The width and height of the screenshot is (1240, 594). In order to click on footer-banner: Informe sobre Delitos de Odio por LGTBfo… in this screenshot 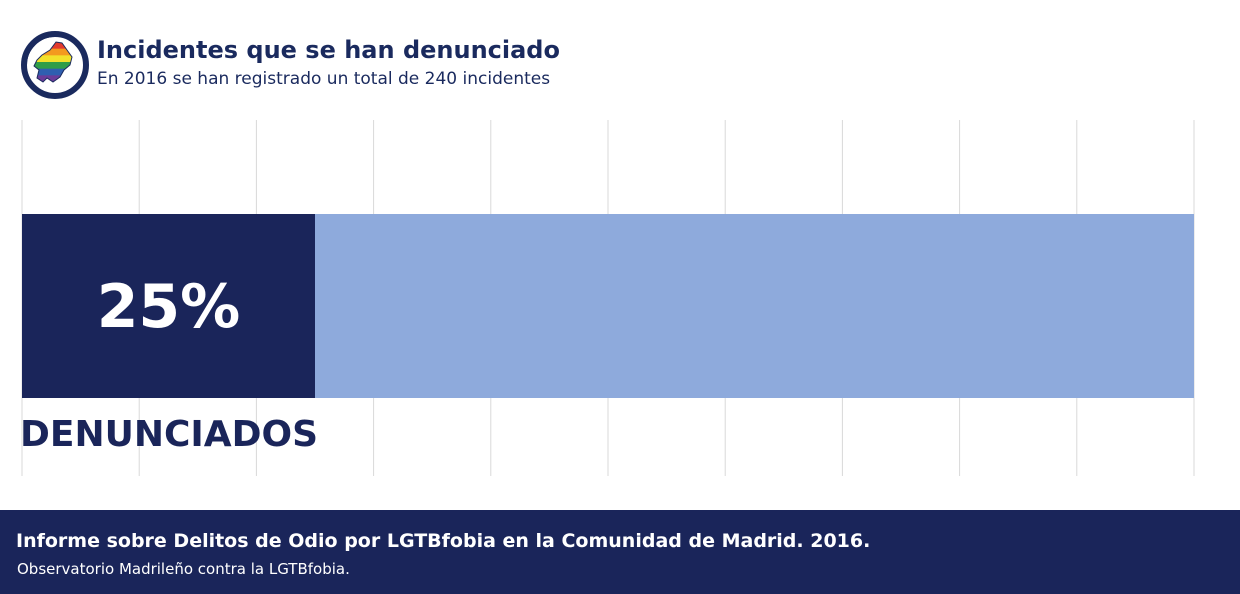, I will do `click(620, 552)`.